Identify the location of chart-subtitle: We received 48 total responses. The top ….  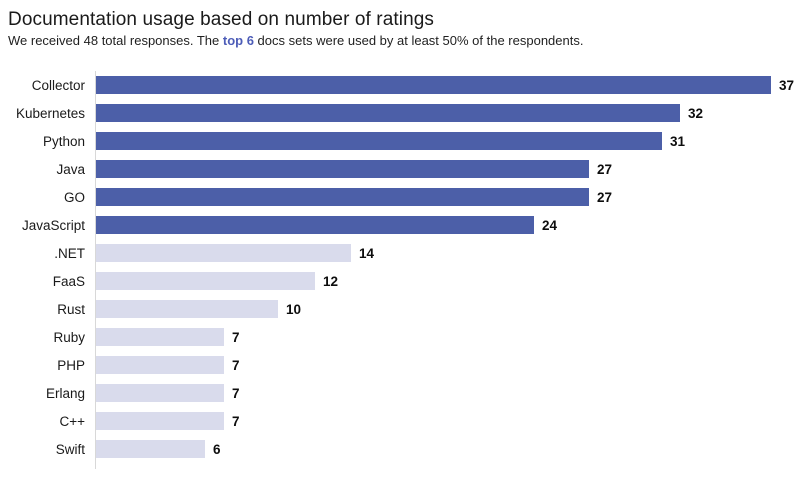
(405, 40).